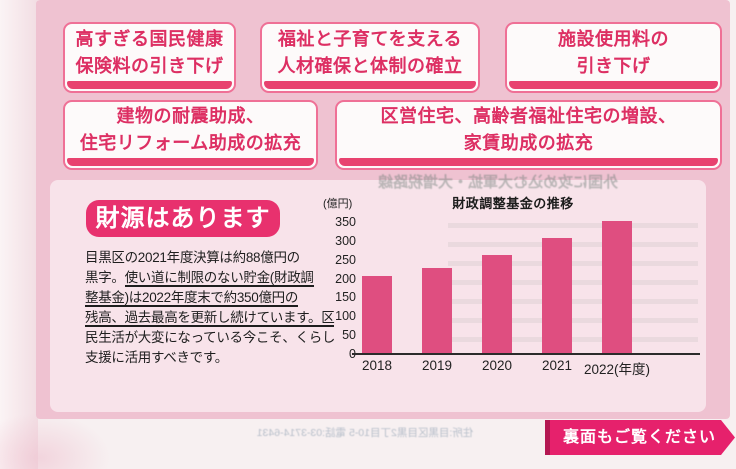  I want to click on pledge-text: 建物の耐震助成、 住宅リフォーム助成の拡充, so click(190, 130).